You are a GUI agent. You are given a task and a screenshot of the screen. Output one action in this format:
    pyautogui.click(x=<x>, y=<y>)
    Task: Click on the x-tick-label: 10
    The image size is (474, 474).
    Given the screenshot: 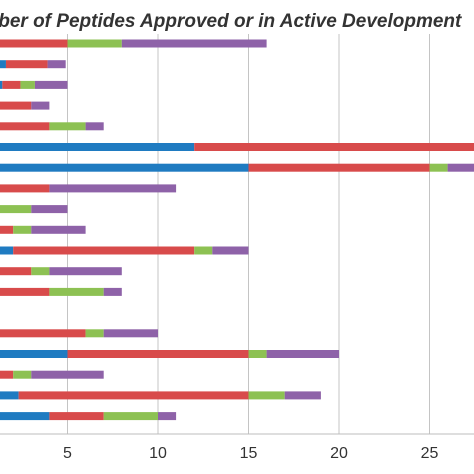 What is the action you would take?
    pyautogui.click(x=158, y=453)
    